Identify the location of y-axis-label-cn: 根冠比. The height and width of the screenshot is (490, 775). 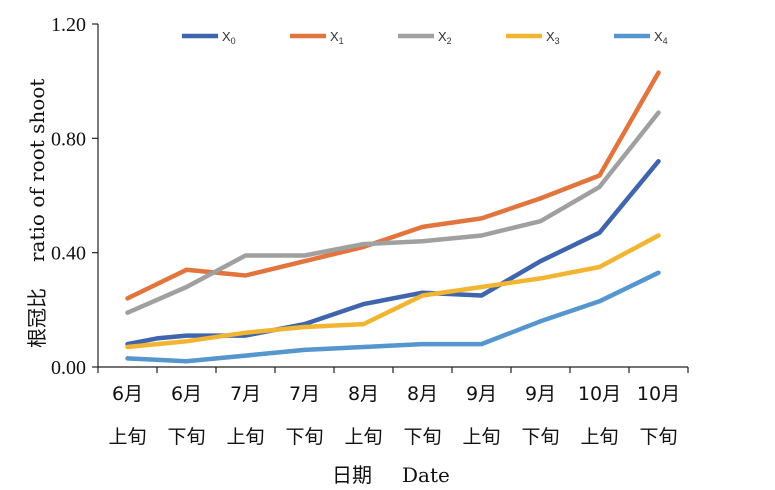
(37, 318).